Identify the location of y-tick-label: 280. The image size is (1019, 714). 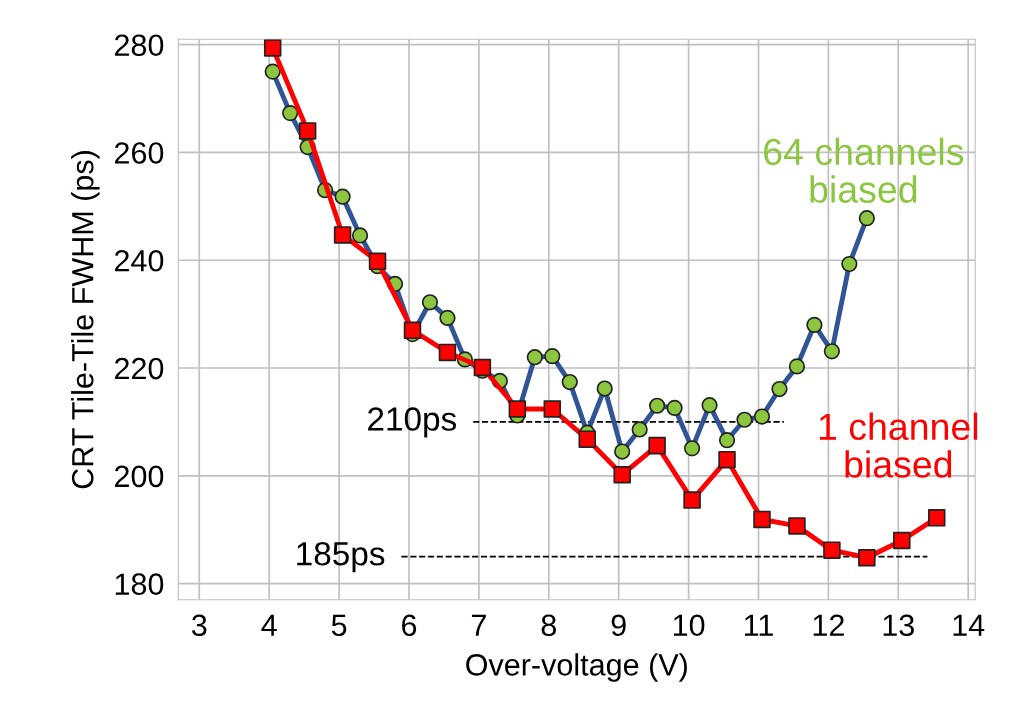
(139, 45).